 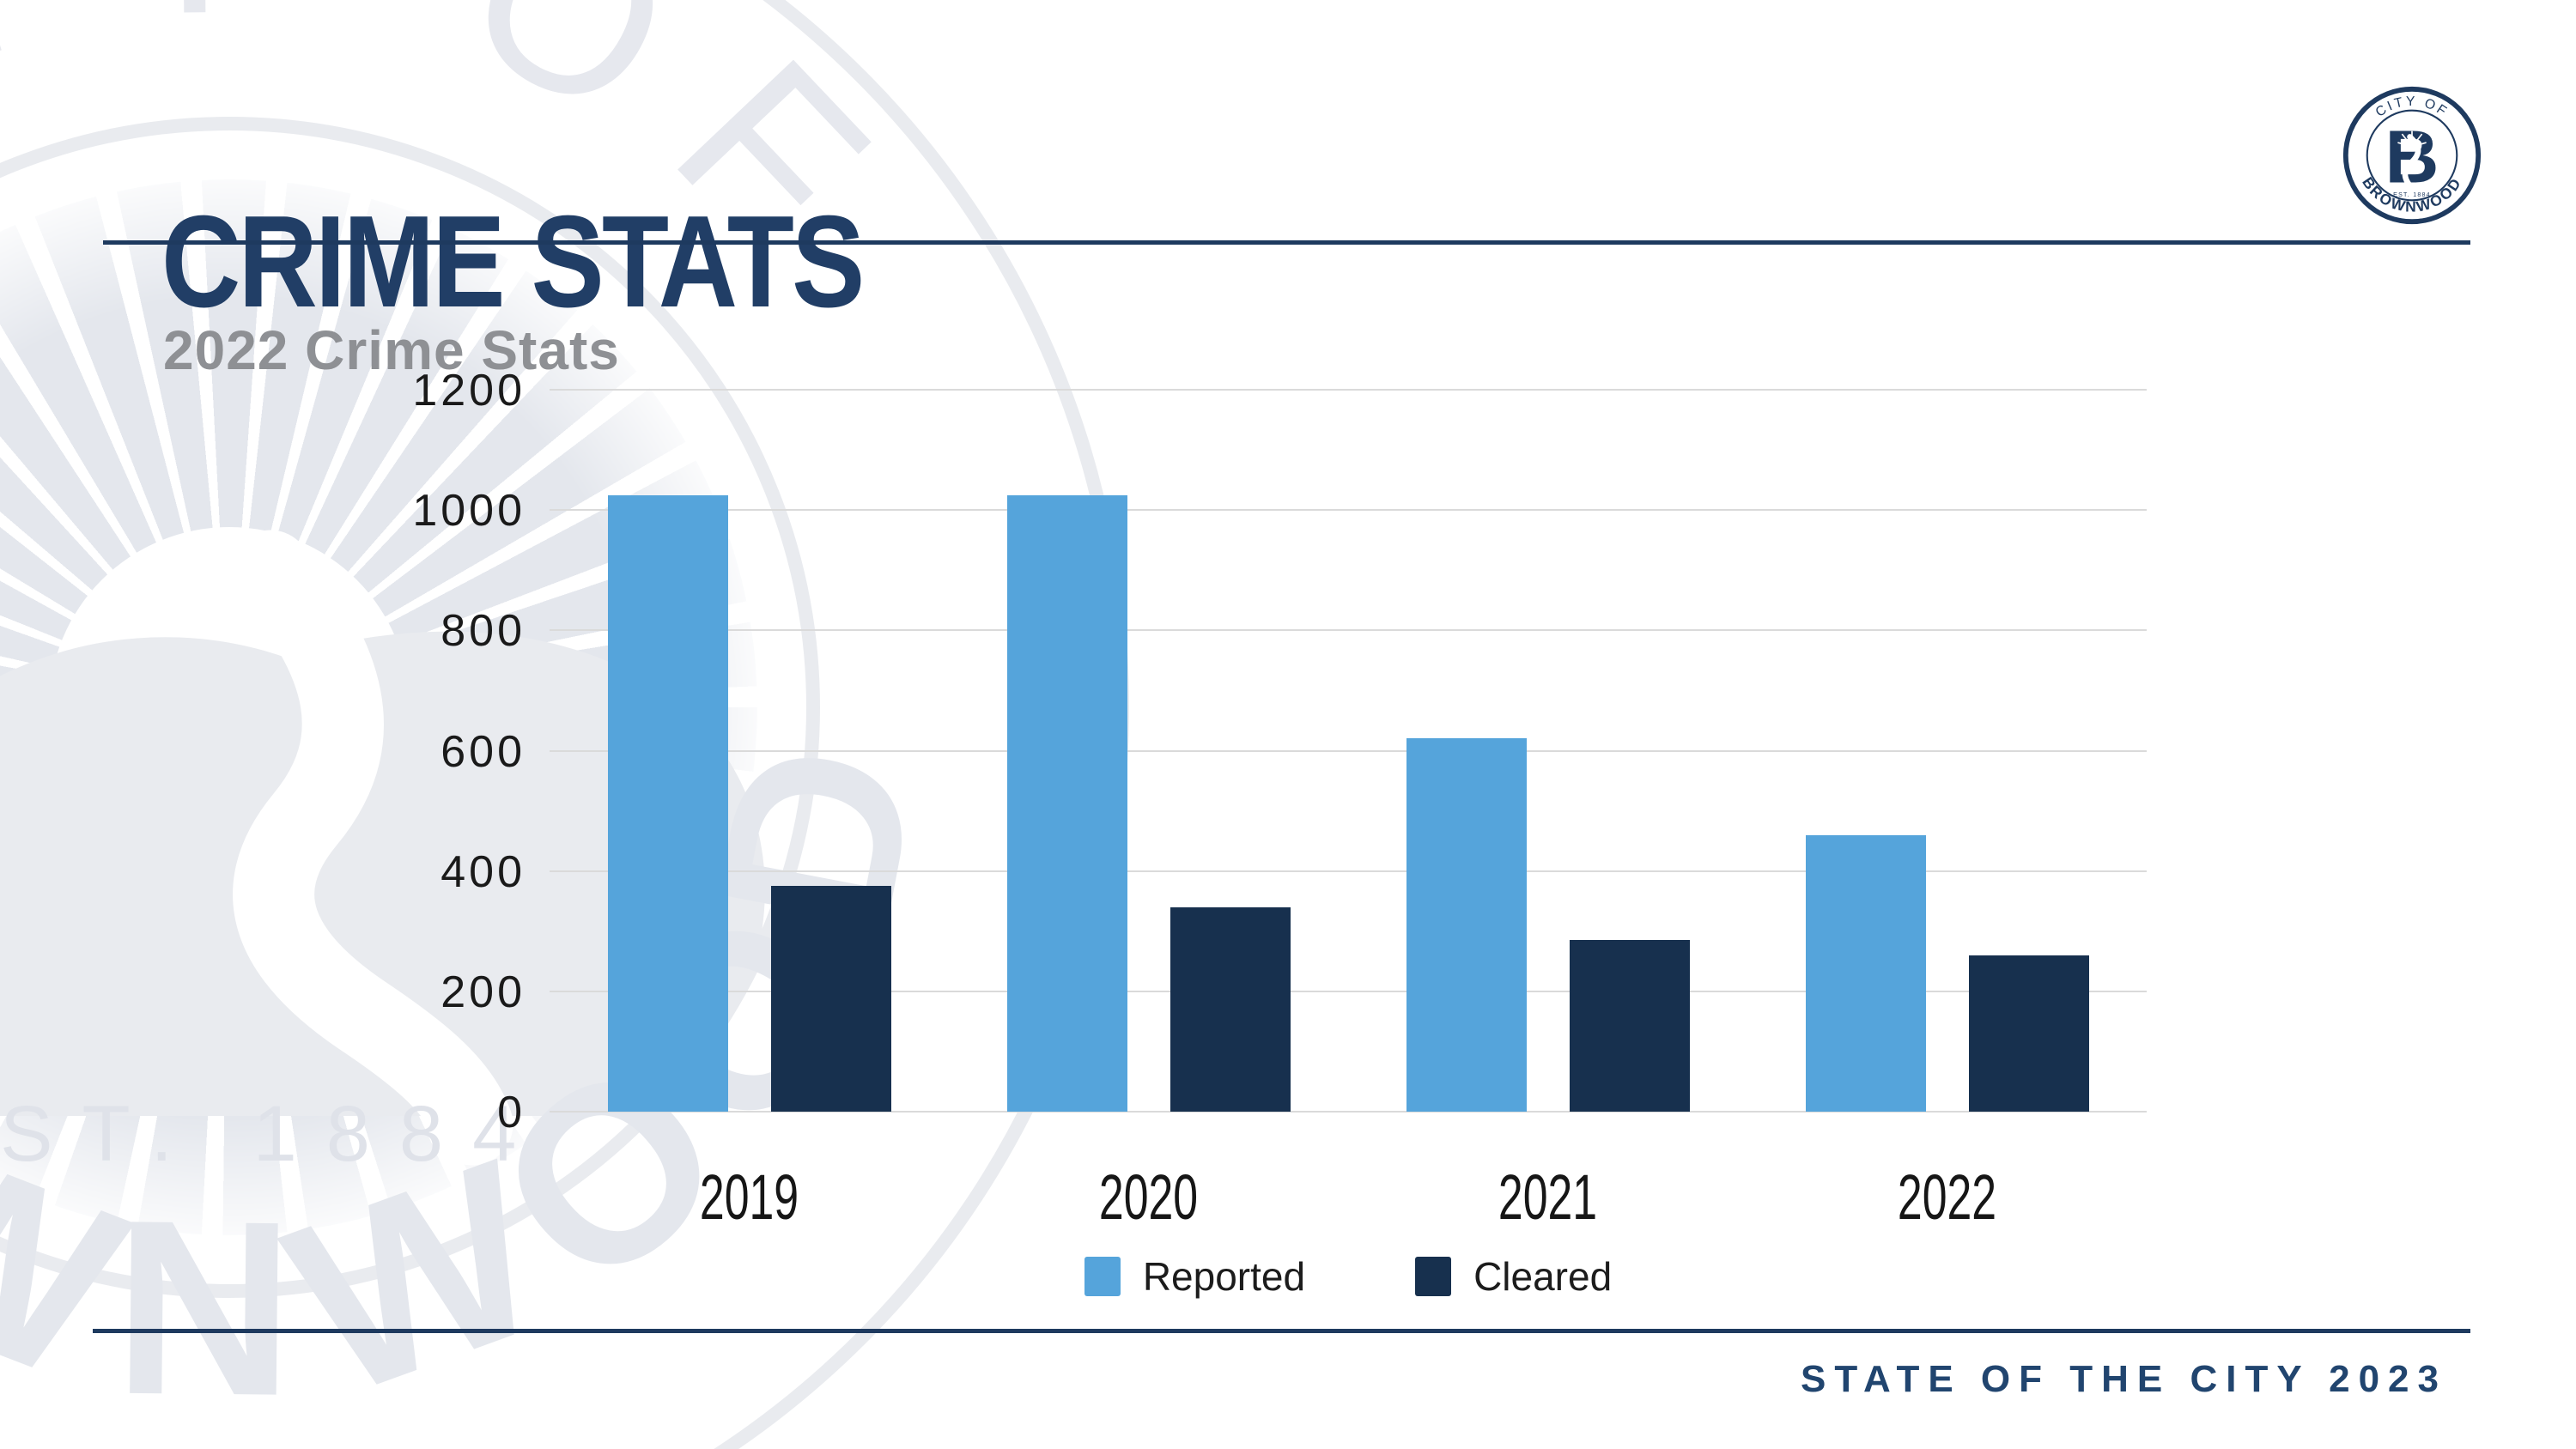 I want to click on legend-swatch-cleared, so click(x=1433, y=1276).